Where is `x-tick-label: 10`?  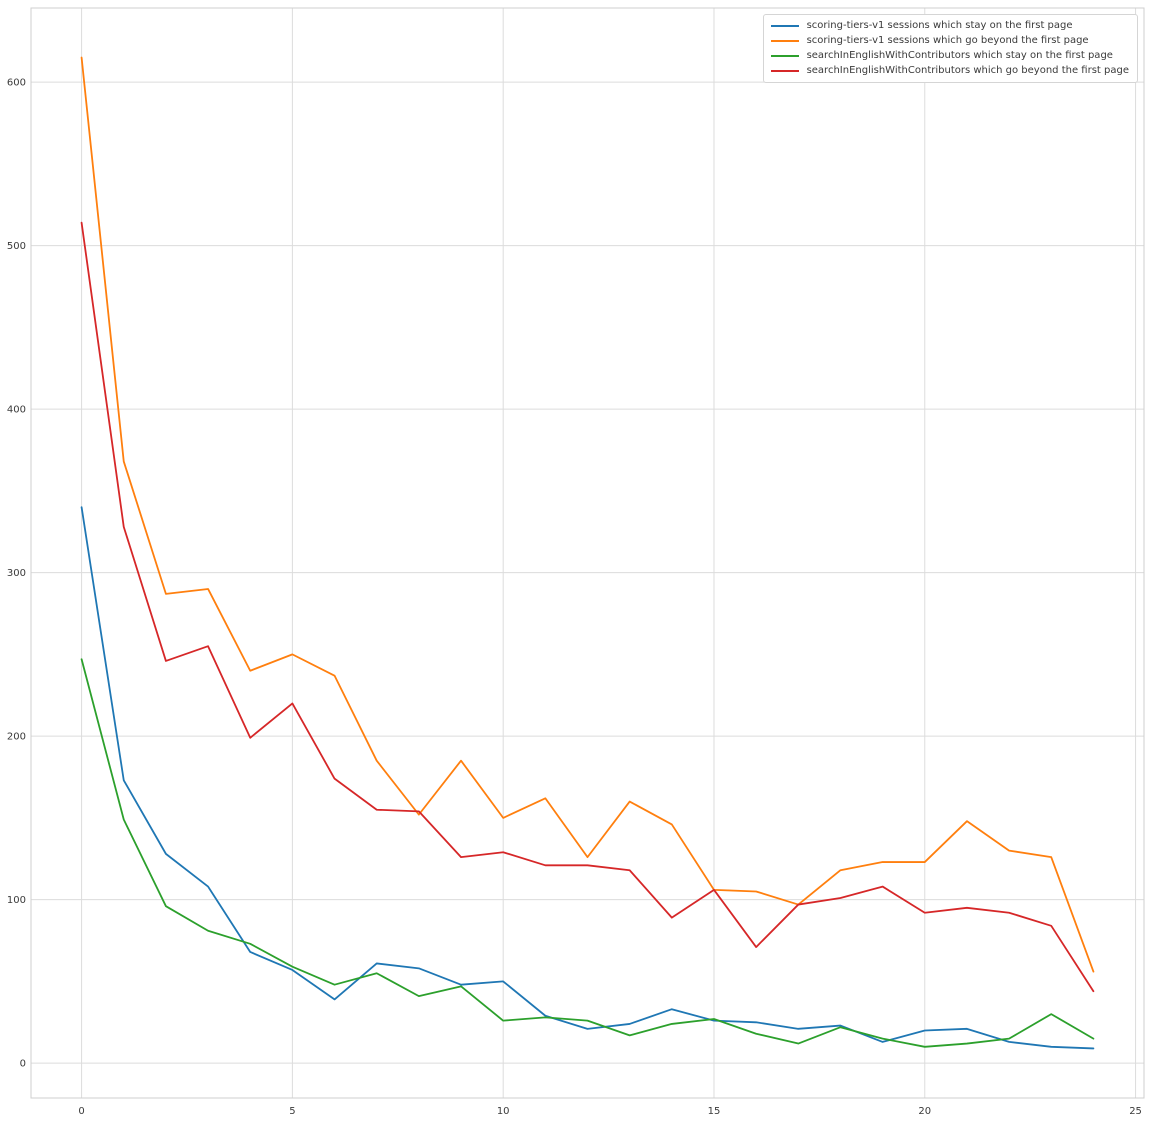 x-tick-label: 10 is located at coordinates (503, 1111).